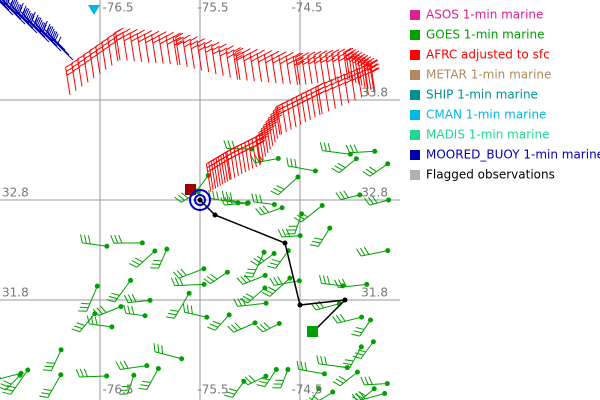 Image resolution: width=600 pixels, height=400 pixels. Describe the element at coordinates (484, 15) in the screenshot. I see `legend-label: ASOS 1-min marine` at that location.